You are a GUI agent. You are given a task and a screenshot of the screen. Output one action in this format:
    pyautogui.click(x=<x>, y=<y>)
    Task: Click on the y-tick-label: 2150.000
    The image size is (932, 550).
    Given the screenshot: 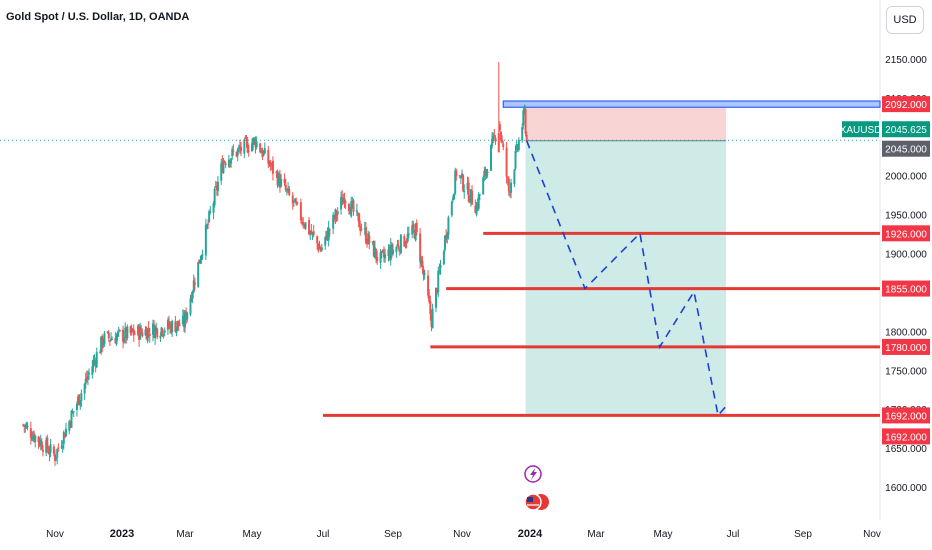 What is the action you would take?
    pyautogui.click(x=906, y=60)
    